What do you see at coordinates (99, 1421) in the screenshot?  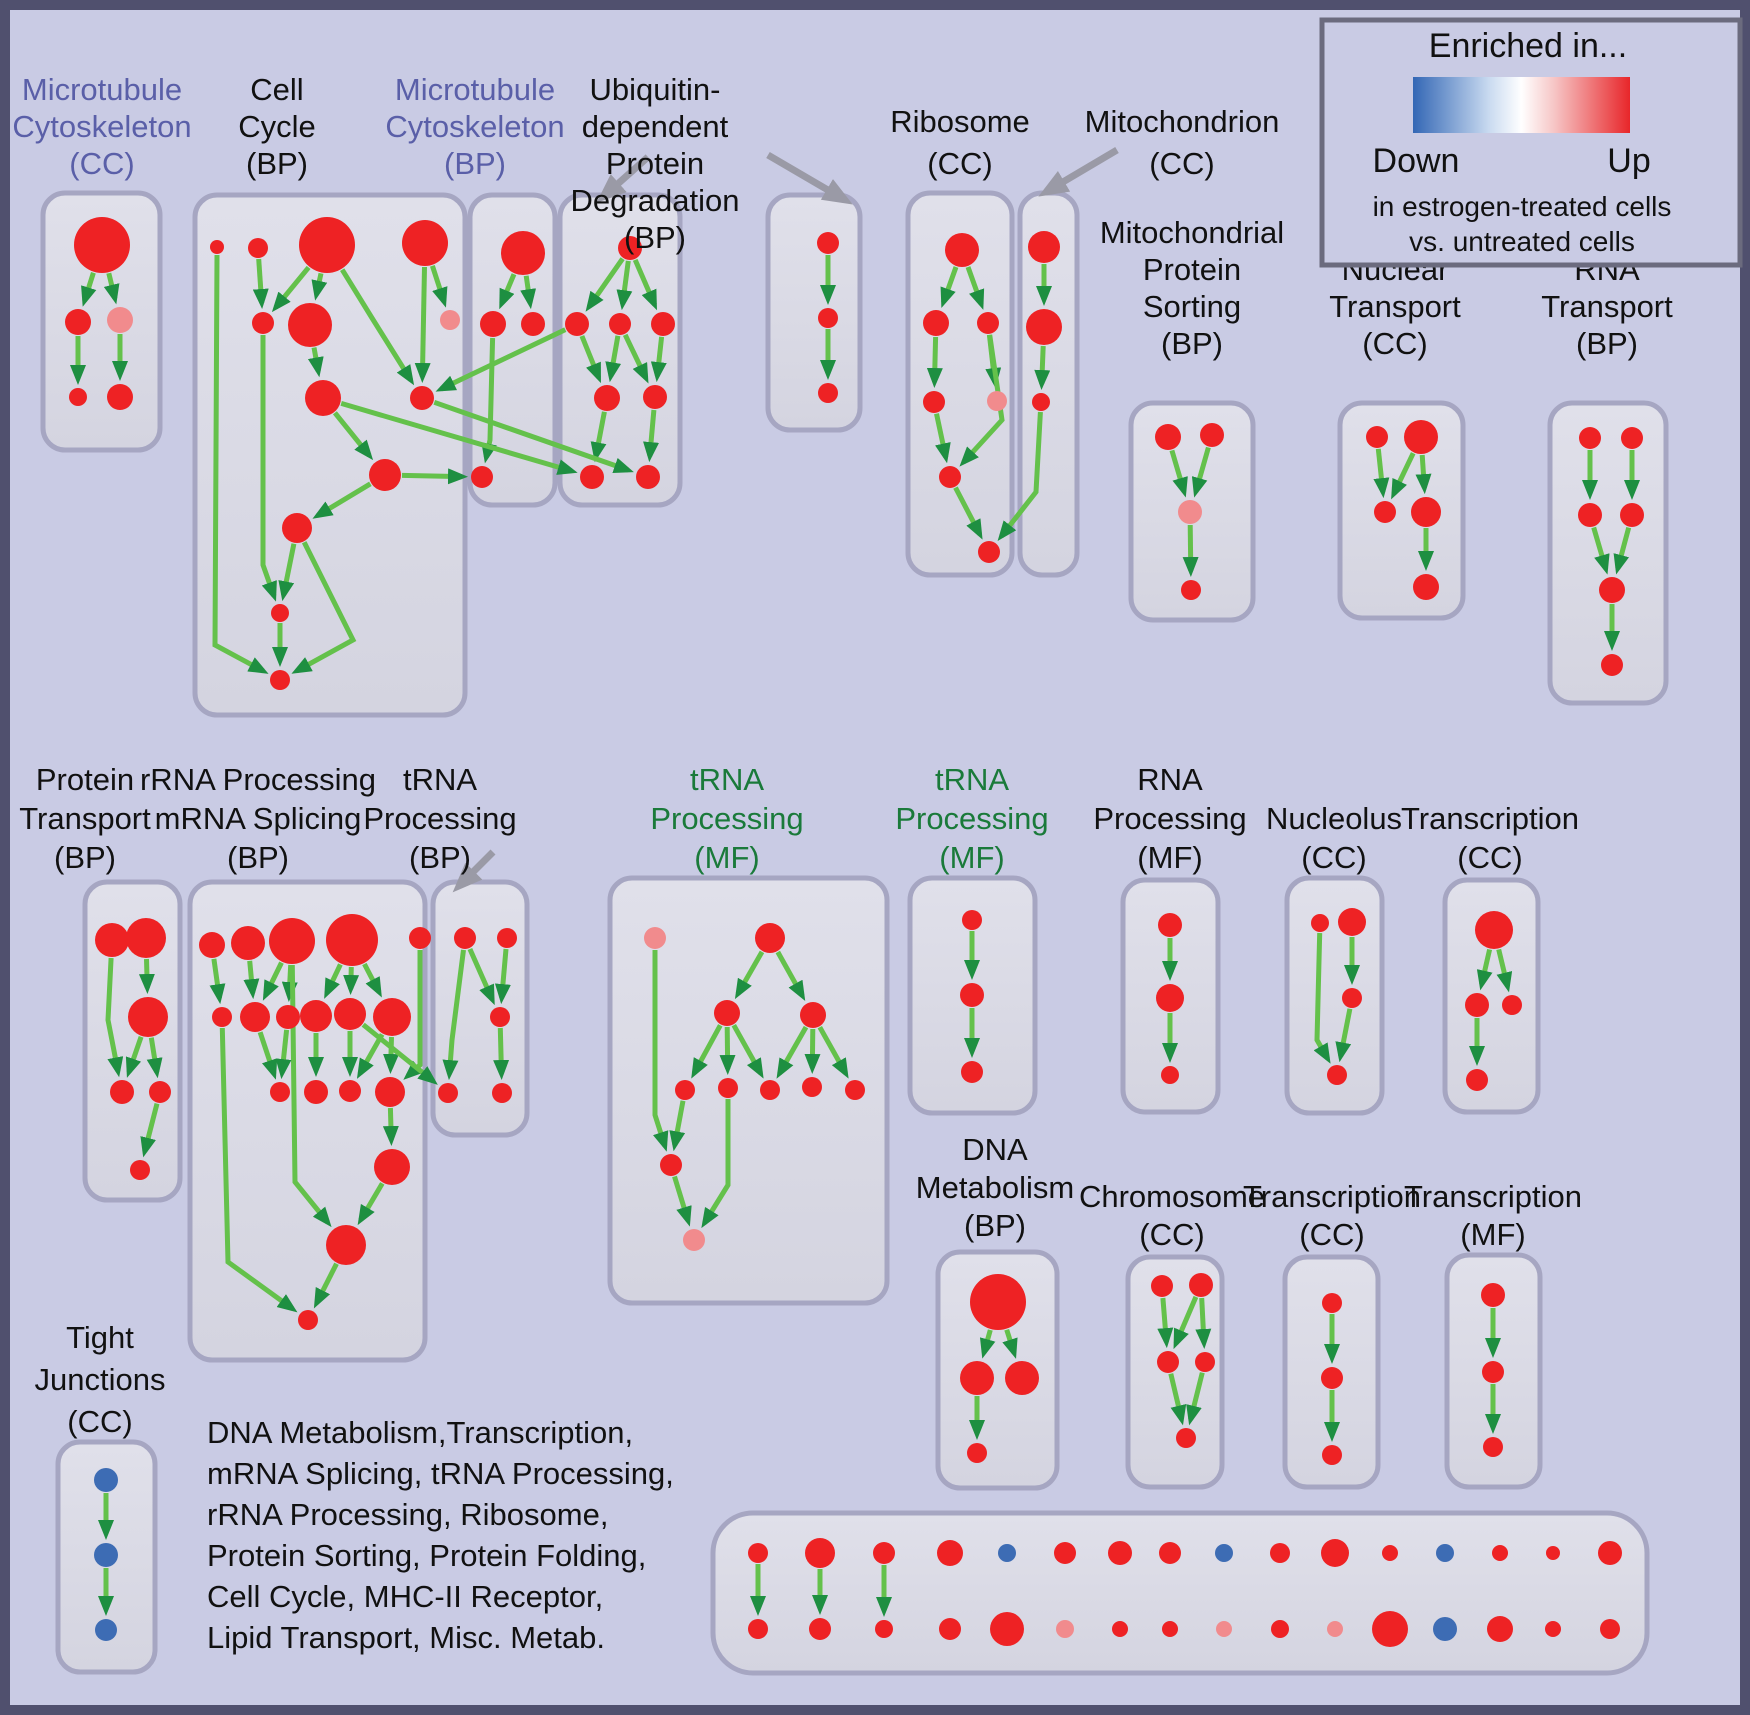 I see `cluster-label-21-line-2: (CC)` at bounding box center [99, 1421].